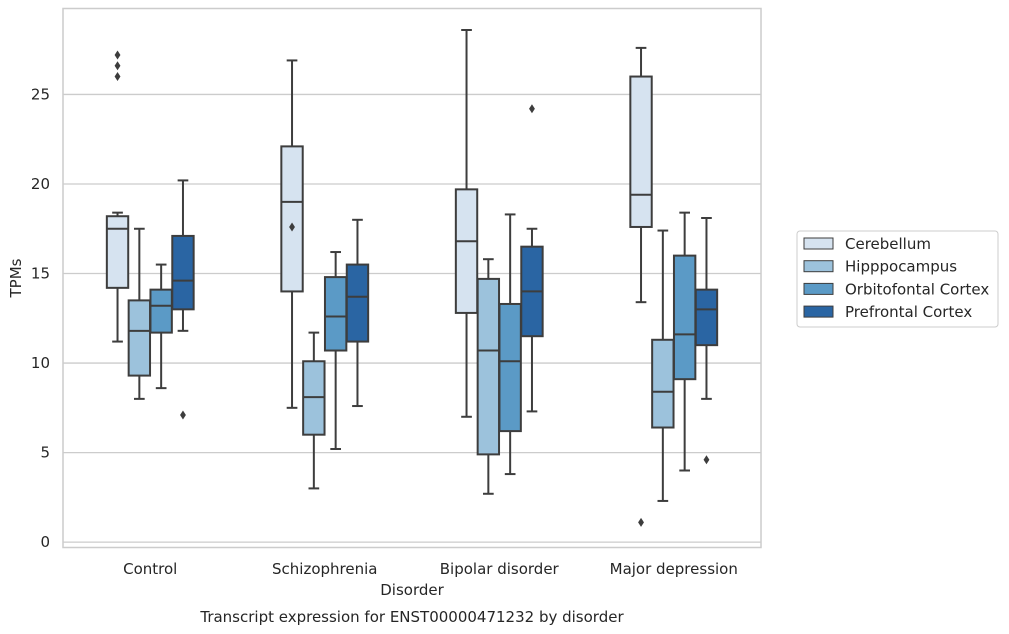 The width and height of the screenshot is (1009, 634). What do you see at coordinates (818, 311) in the screenshot?
I see `legend-swatch-prefrontal-cortex` at bounding box center [818, 311].